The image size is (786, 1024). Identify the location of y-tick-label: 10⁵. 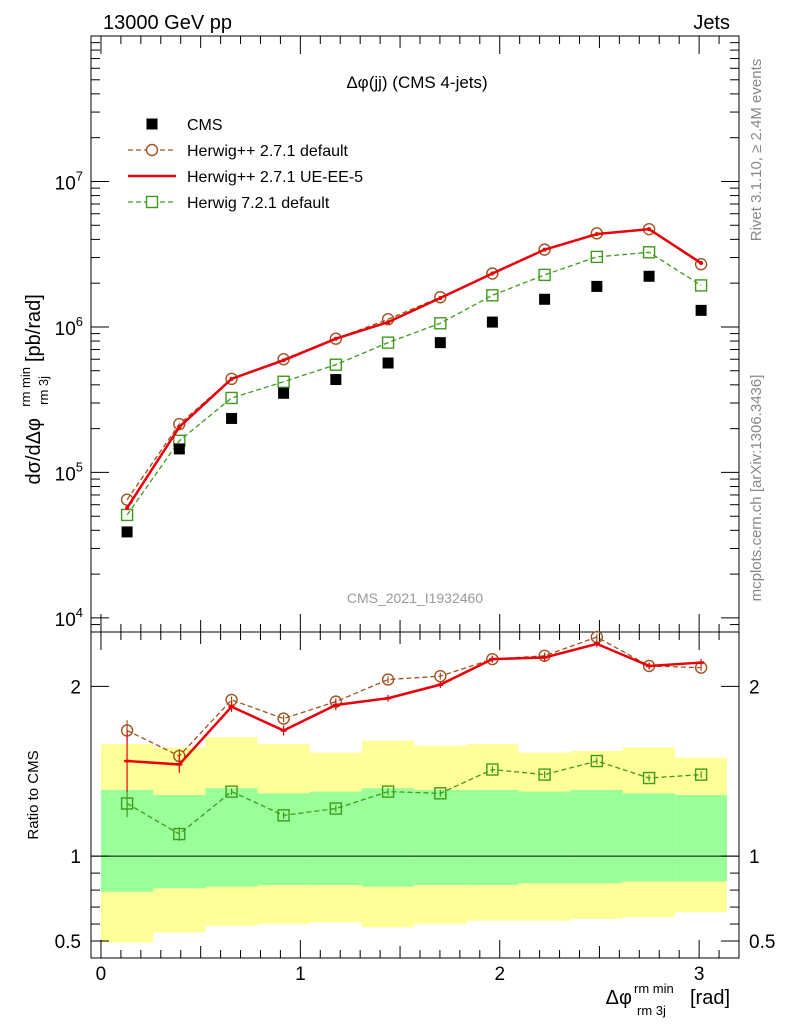
(69, 472).